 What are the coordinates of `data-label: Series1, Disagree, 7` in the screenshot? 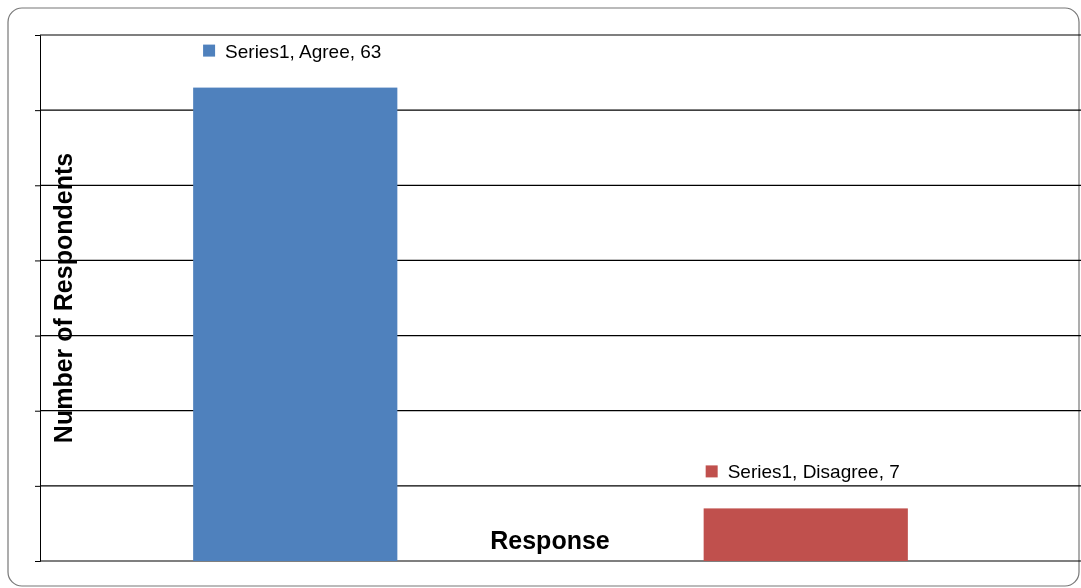 It's located at (813, 472).